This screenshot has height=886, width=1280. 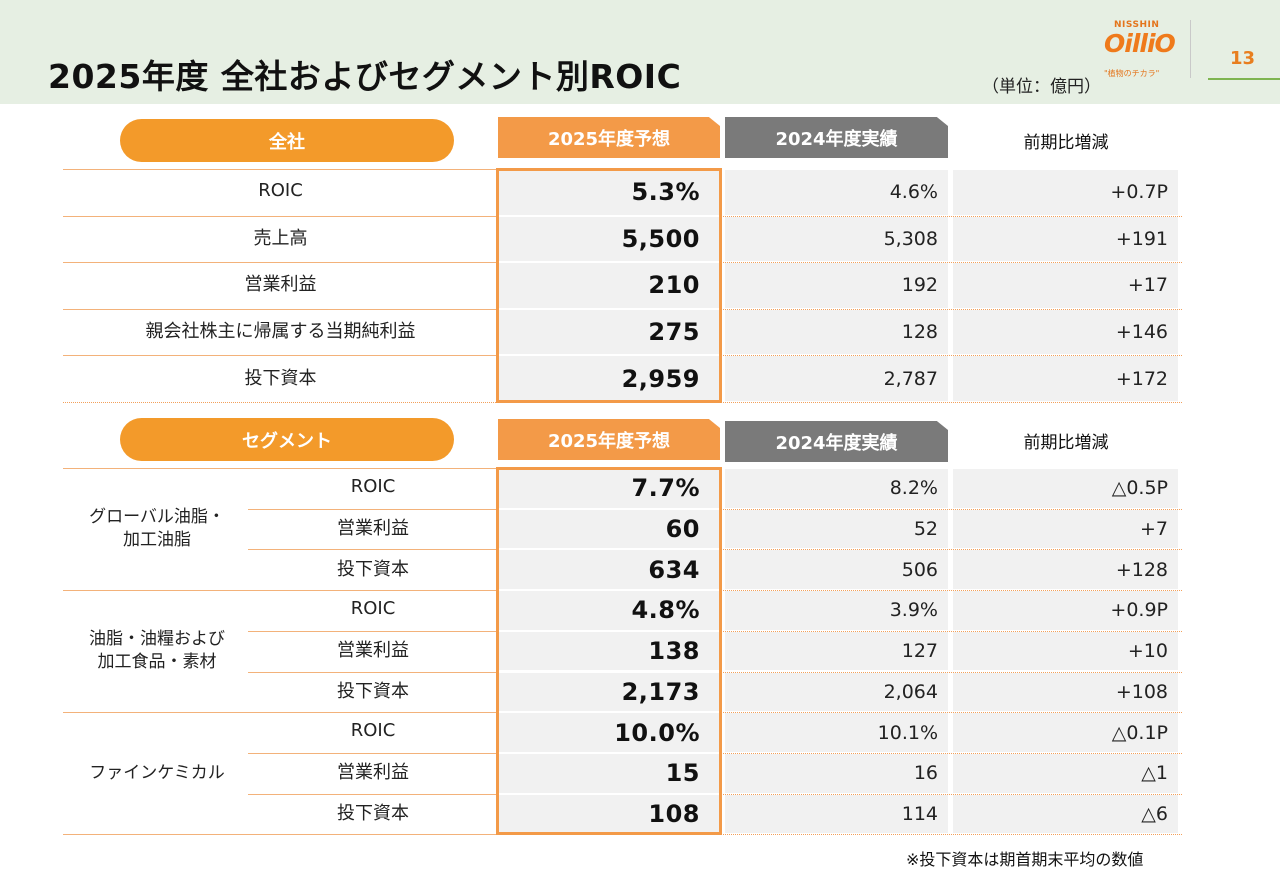 What do you see at coordinates (836, 773) in the screenshot?
I see `actual-value: 16` at bounding box center [836, 773].